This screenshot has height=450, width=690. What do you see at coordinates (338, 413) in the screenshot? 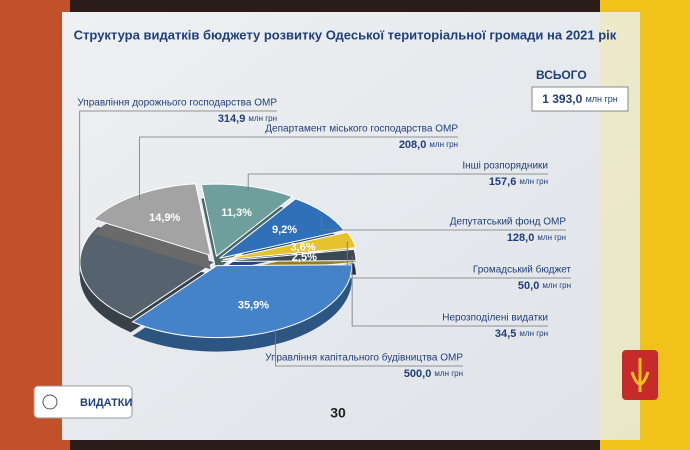
I see `page-number: 30` at bounding box center [338, 413].